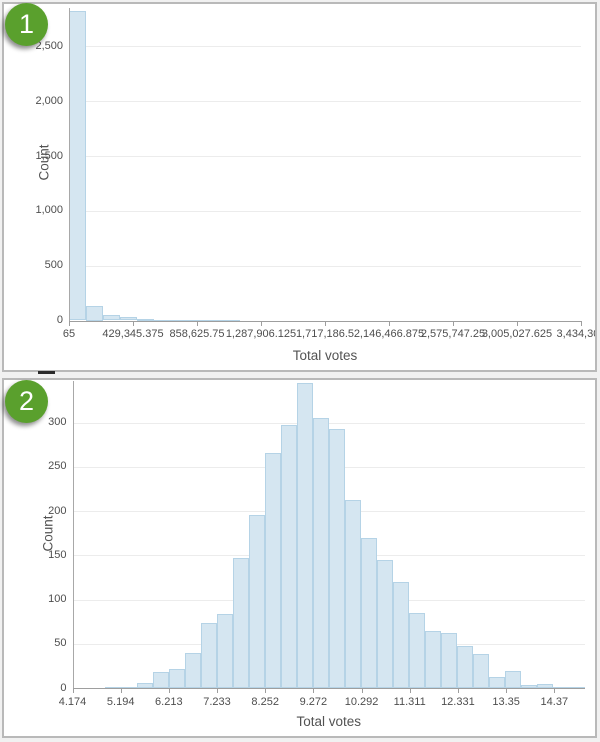 Image resolution: width=600 pixels, height=742 pixels. Describe the element at coordinates (53, 265) in the screenshot. I see `y-axis-tick-label: 500` at that location.